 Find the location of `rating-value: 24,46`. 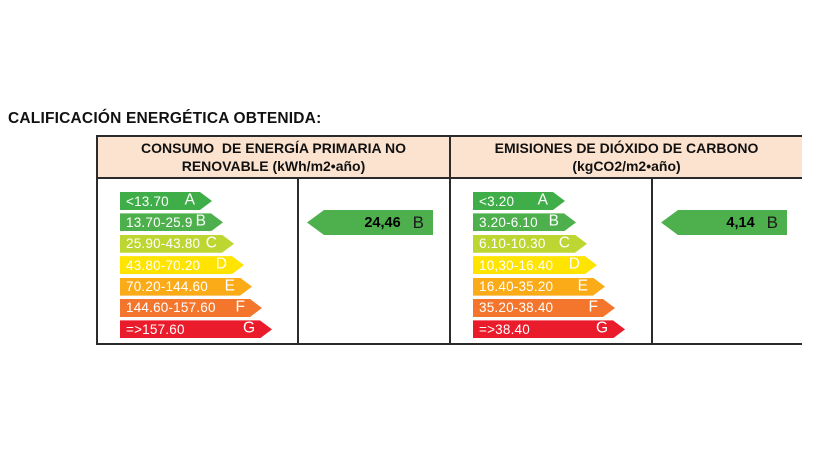

rating-value: 24,46 is located at coordinates (382, 222).